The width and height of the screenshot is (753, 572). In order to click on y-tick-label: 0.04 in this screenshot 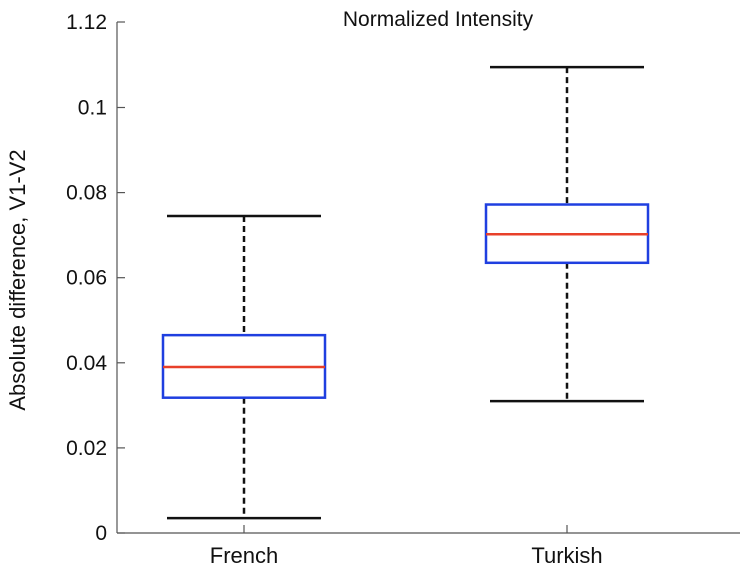, I will do `click(86, 363)`.